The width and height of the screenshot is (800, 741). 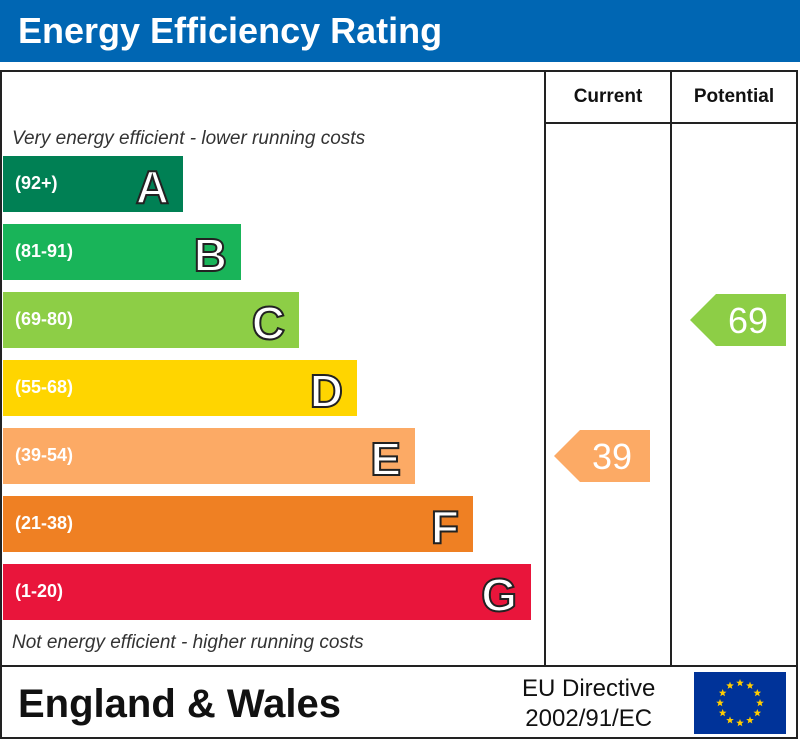 I want to click on band-letter-d: D, so click(x=326, y=391).